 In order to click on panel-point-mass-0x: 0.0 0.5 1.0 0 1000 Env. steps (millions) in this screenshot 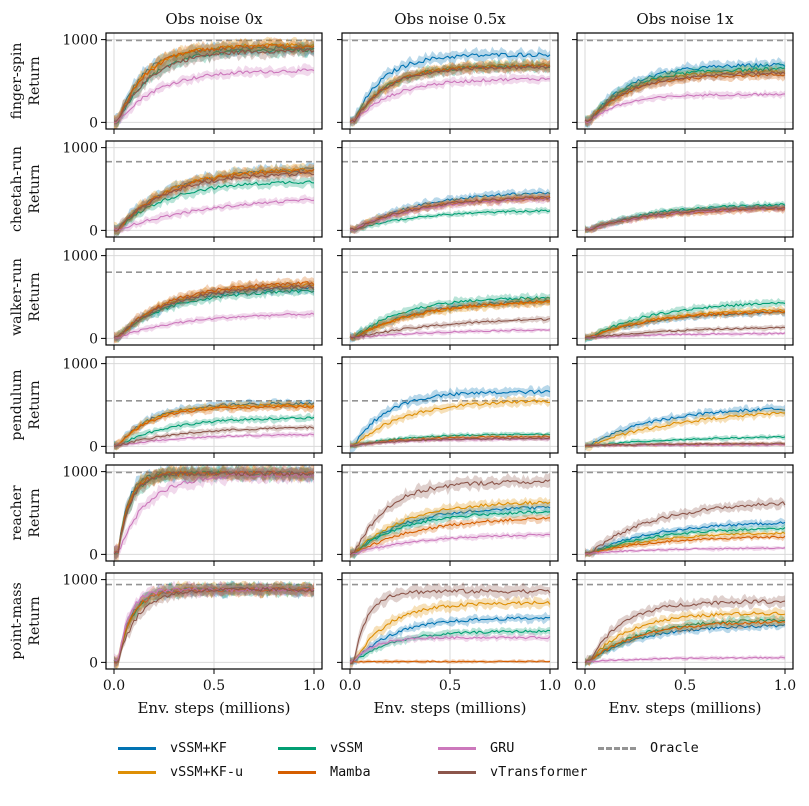, I will do `click(193, 644)`.